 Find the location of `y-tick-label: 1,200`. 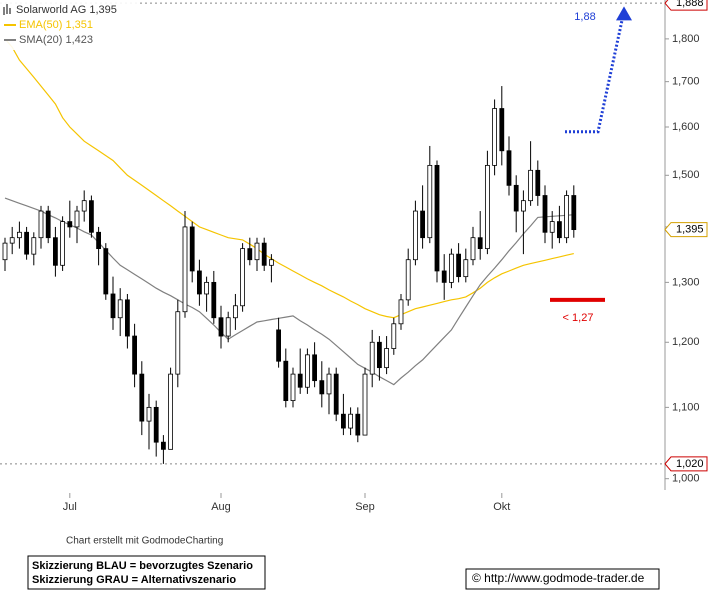

y-tick-label: 1,200 is located at coordinates (686, 342).